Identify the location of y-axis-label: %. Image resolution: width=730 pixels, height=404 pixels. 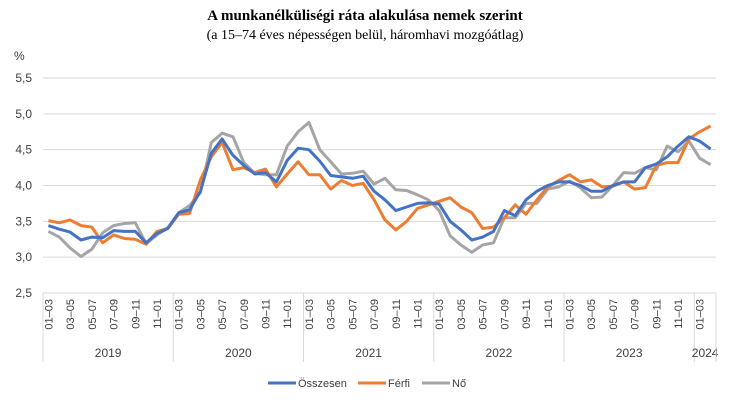
(19, 56).